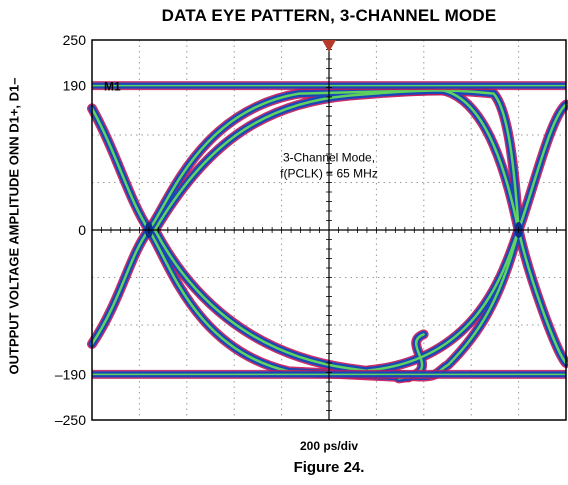 This screenshot has width=568, height=485. I want to click on y-tick-label: 250, so click(75, 40).